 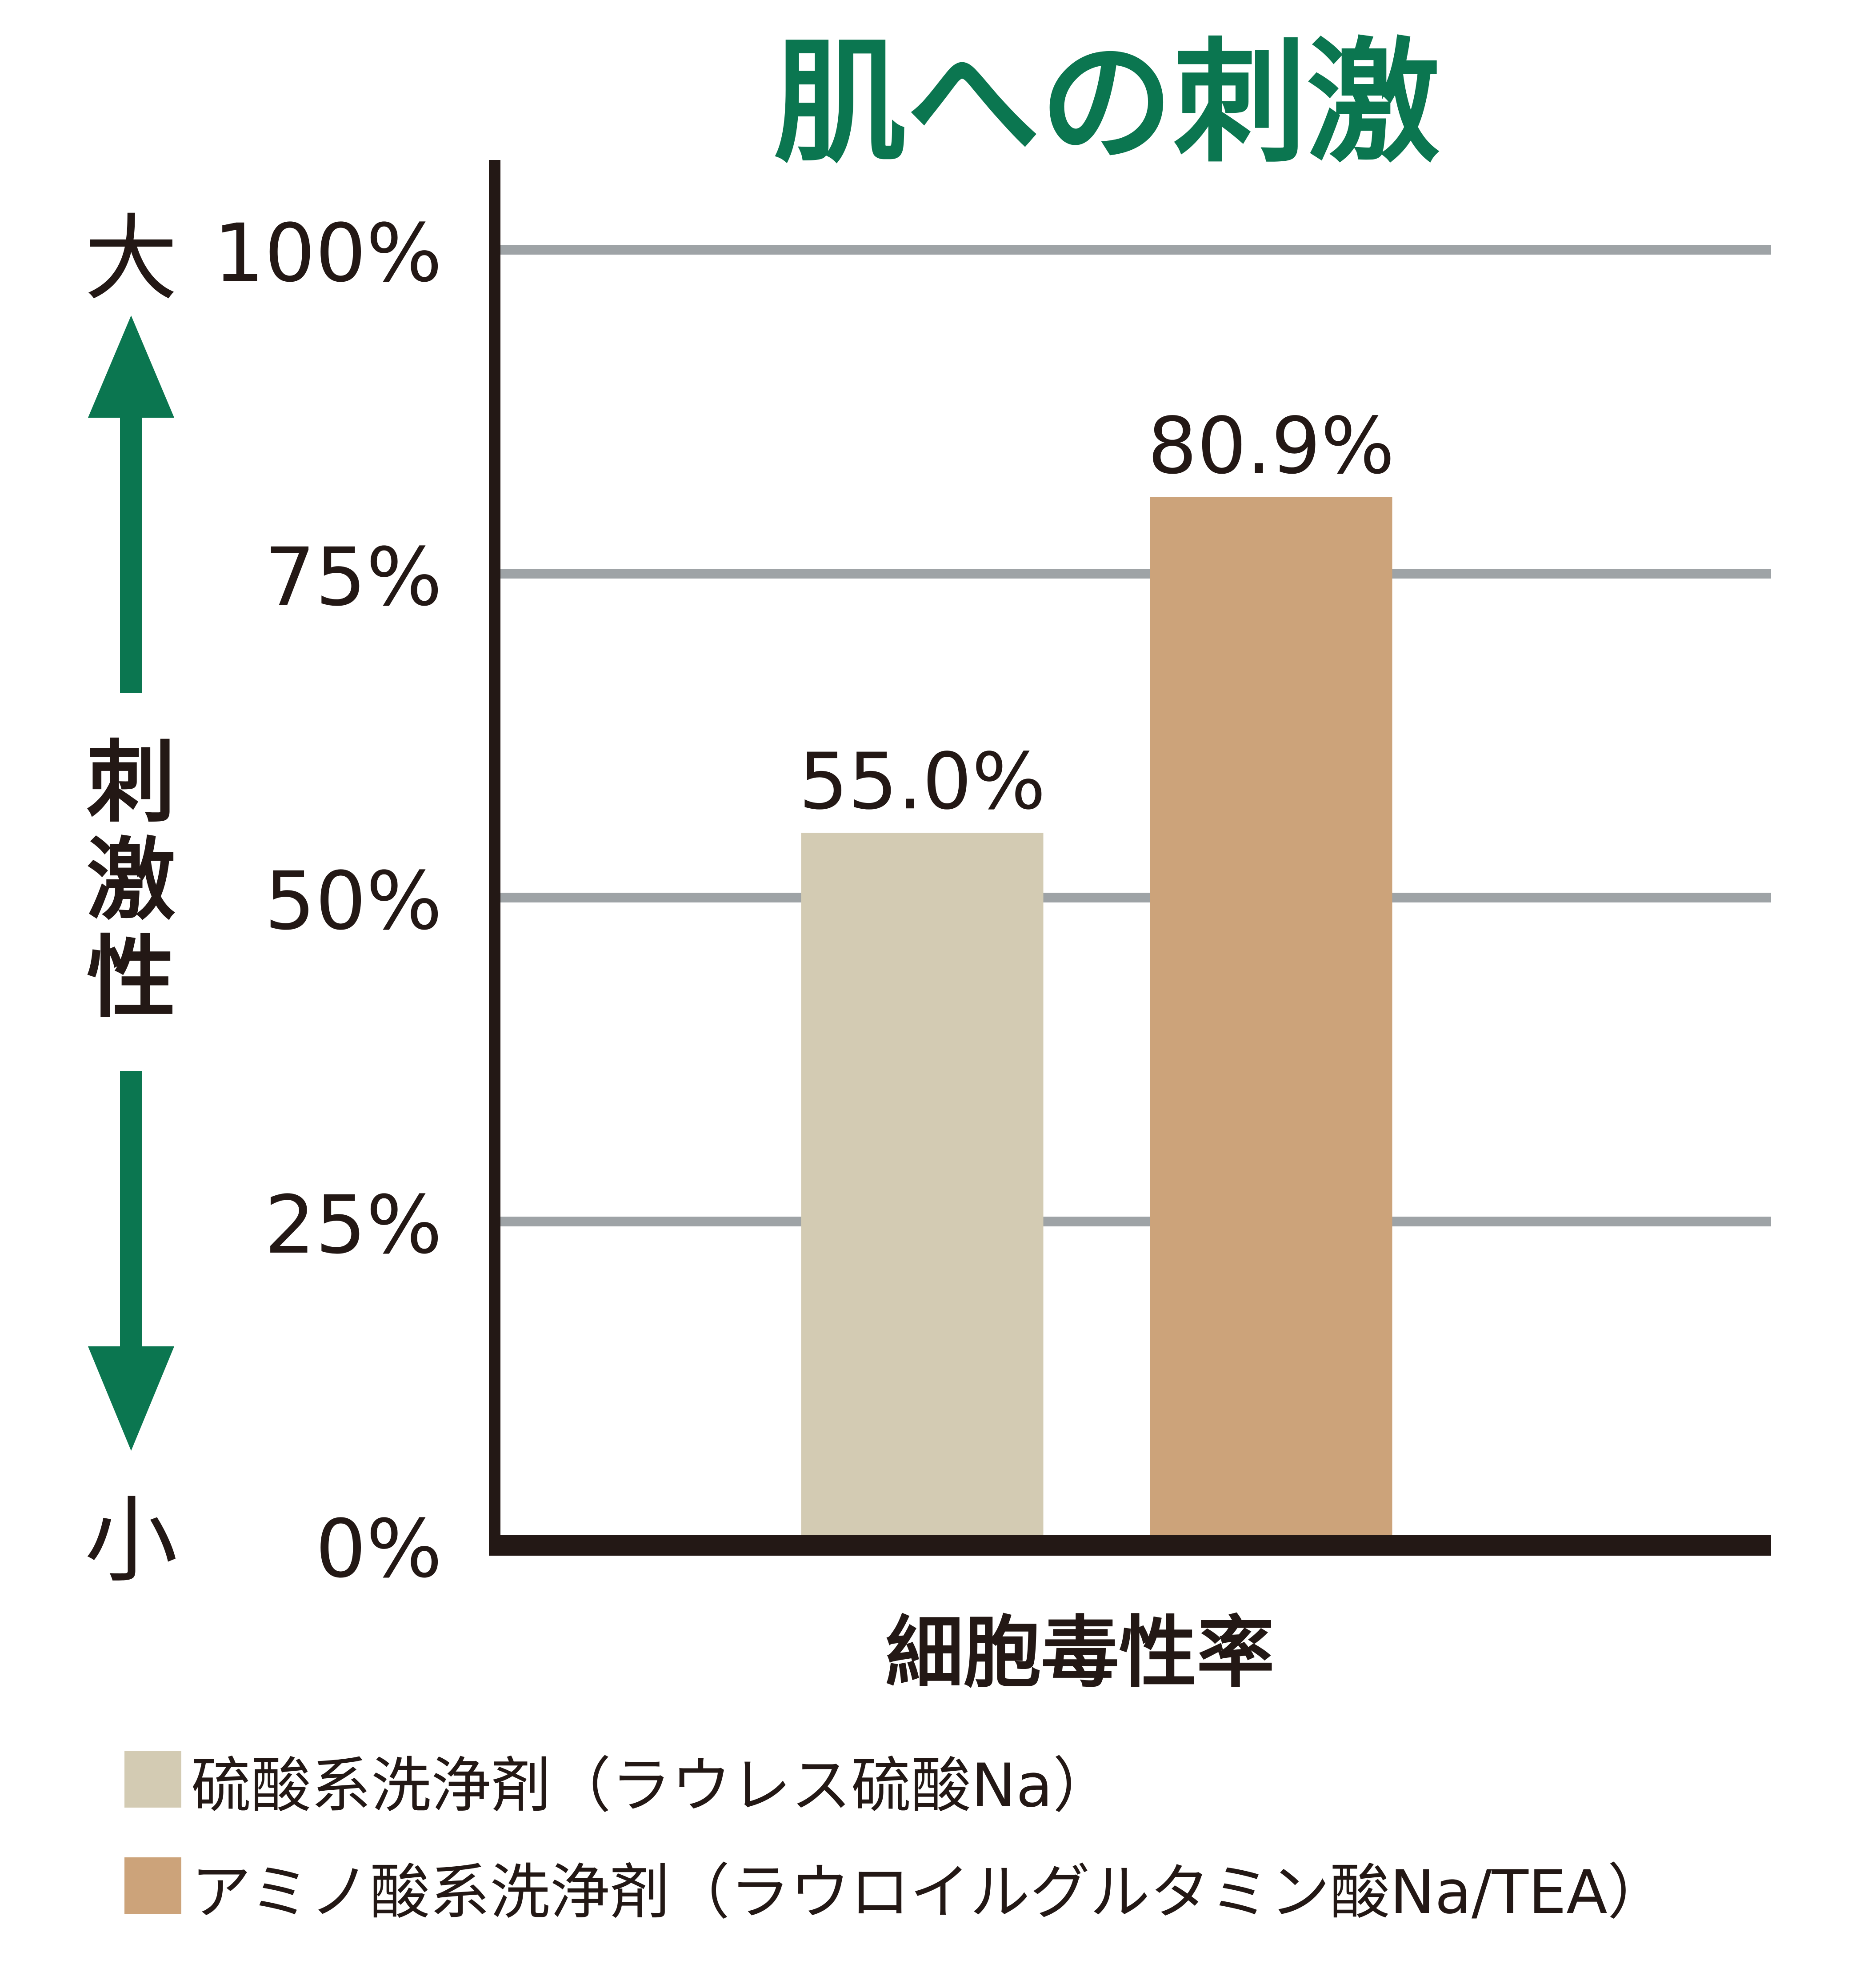 What do you see at coordinates (131, 782) in the screenshot?
I see `ylabel-char: 刺` at bounding box center [131, 782].